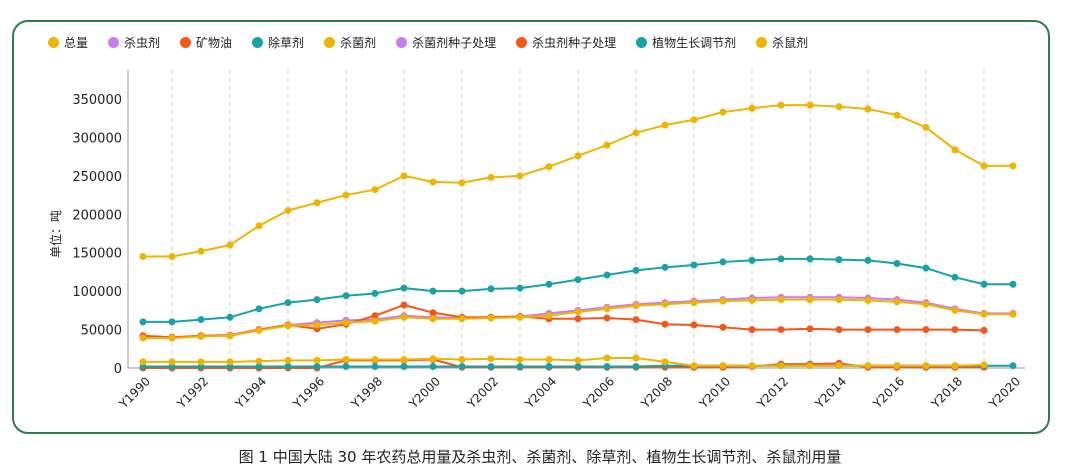 Image resolution: width=1080 pixels, height=476 pixels. What do you see at coordinates (782, 42) in the screenshot?
I see `legend-item: 杀鼠剂` at bounding box center [782, 42].